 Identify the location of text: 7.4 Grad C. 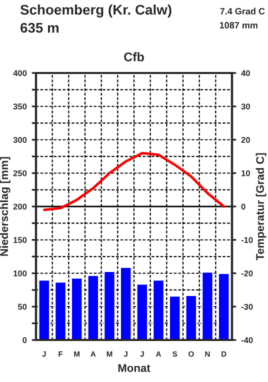
(242, 11).